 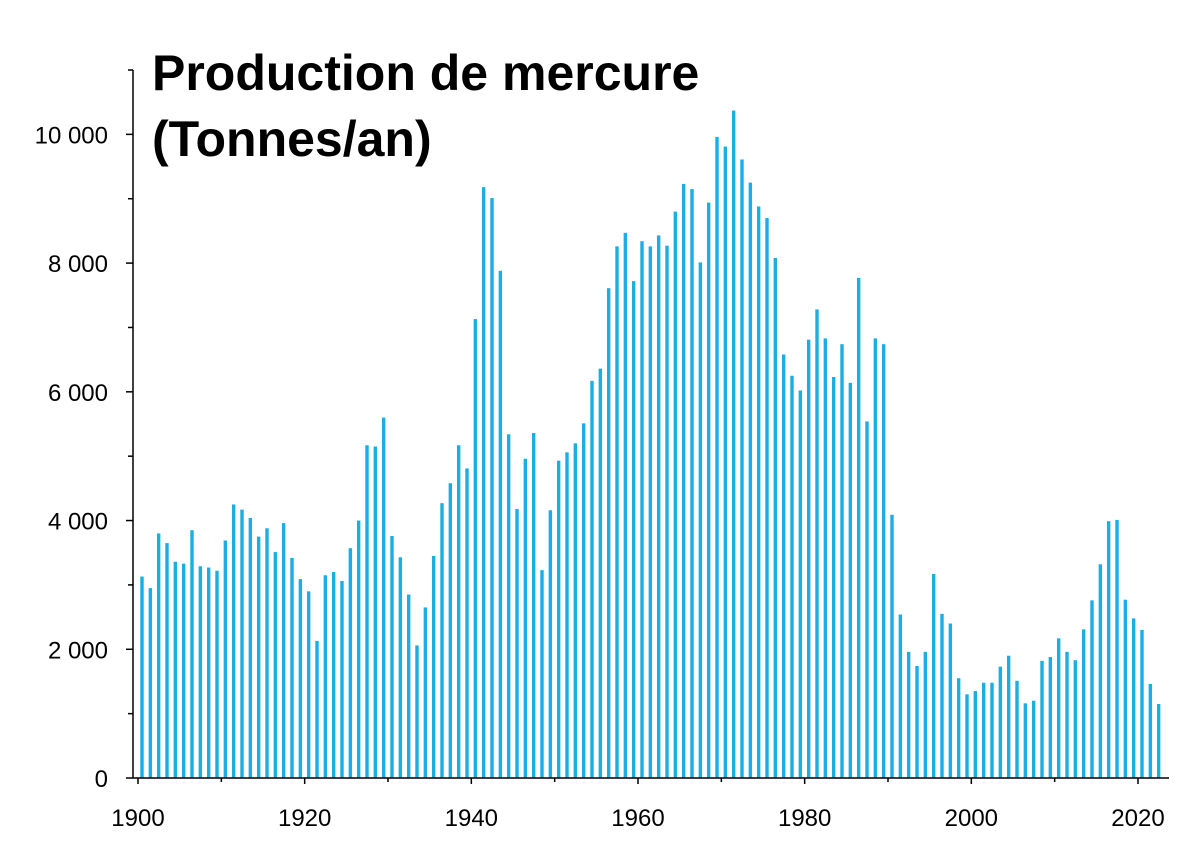 What do you see at coordinates (350, 663) in the screenshot?
I see `bar-1925` at bounding box center [350, 663].